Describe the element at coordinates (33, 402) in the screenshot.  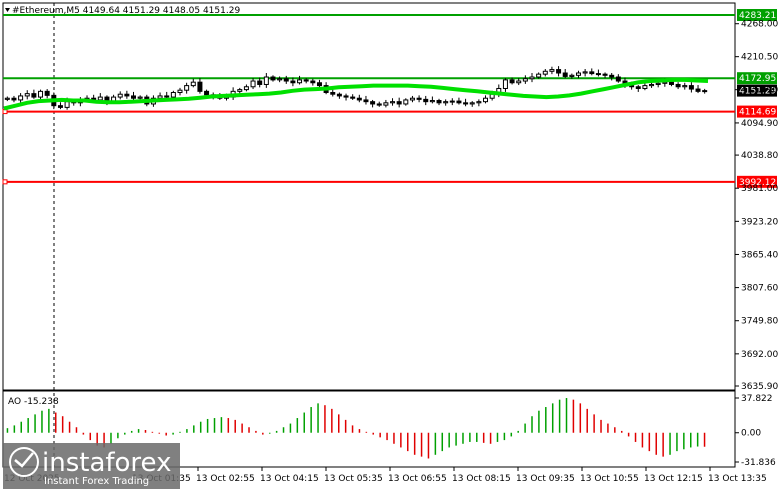
I see `ao-label: AO -15.238` at that location.